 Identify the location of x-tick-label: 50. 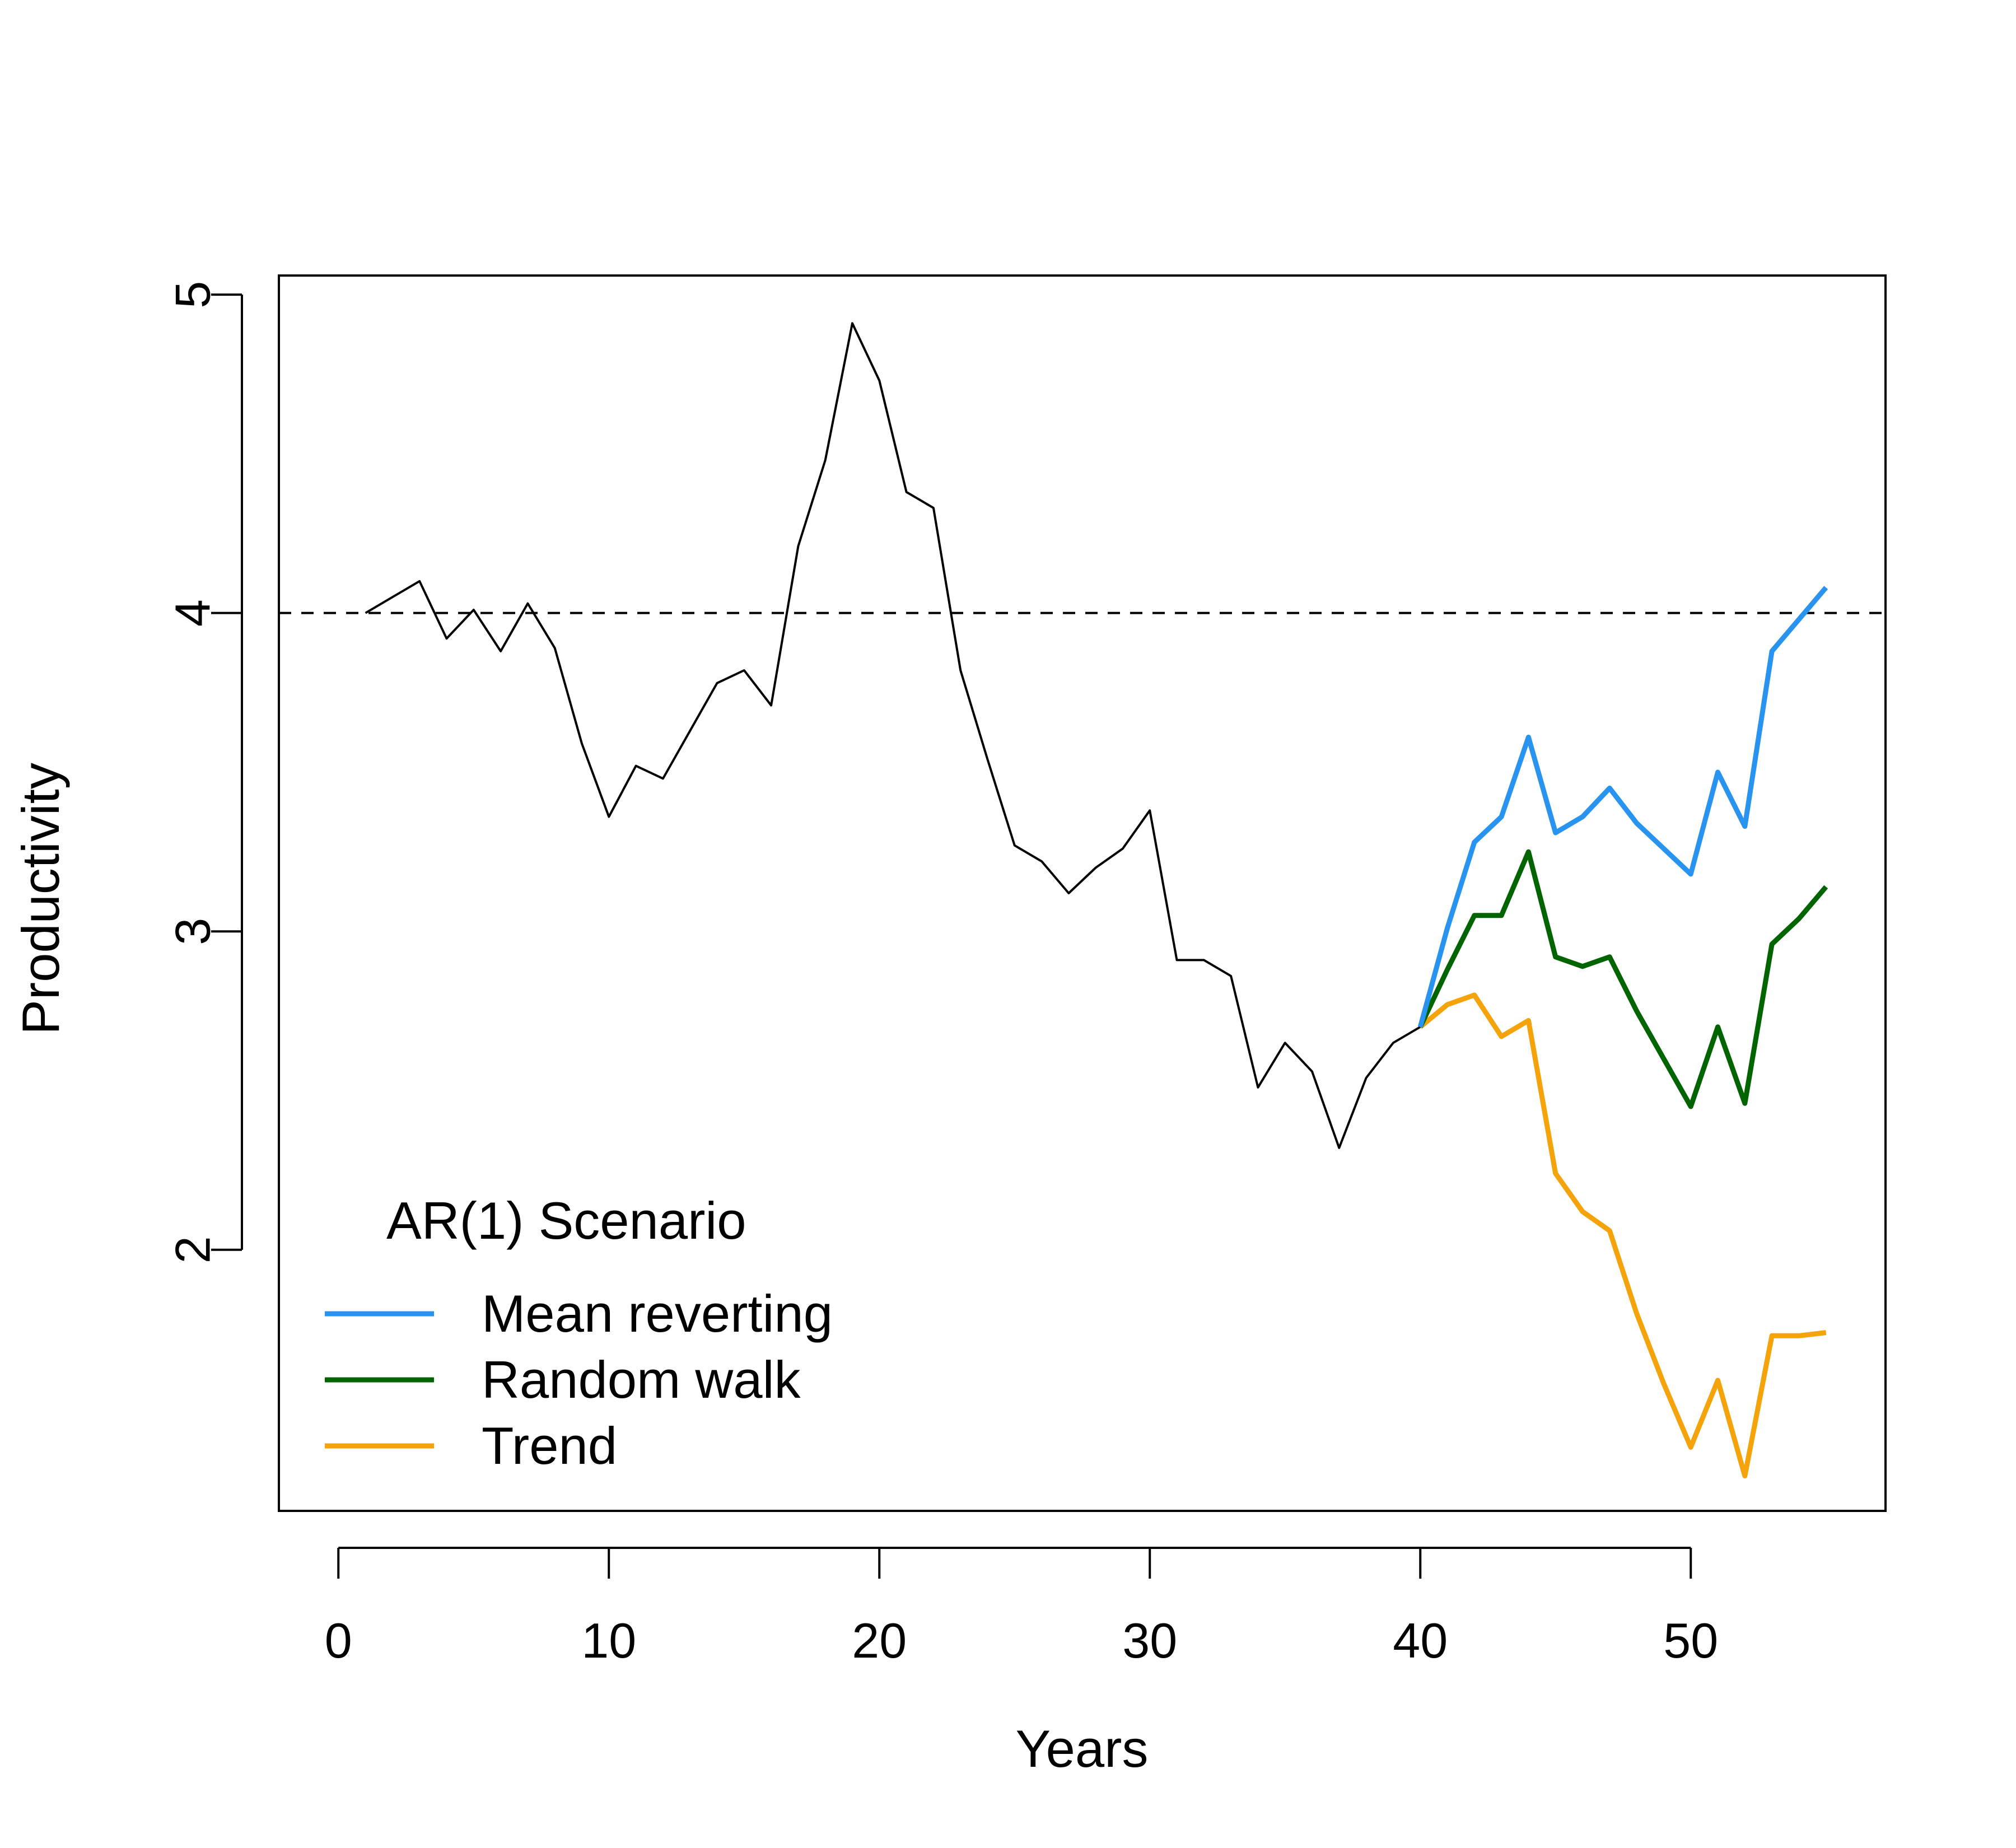
(1691, 1641).